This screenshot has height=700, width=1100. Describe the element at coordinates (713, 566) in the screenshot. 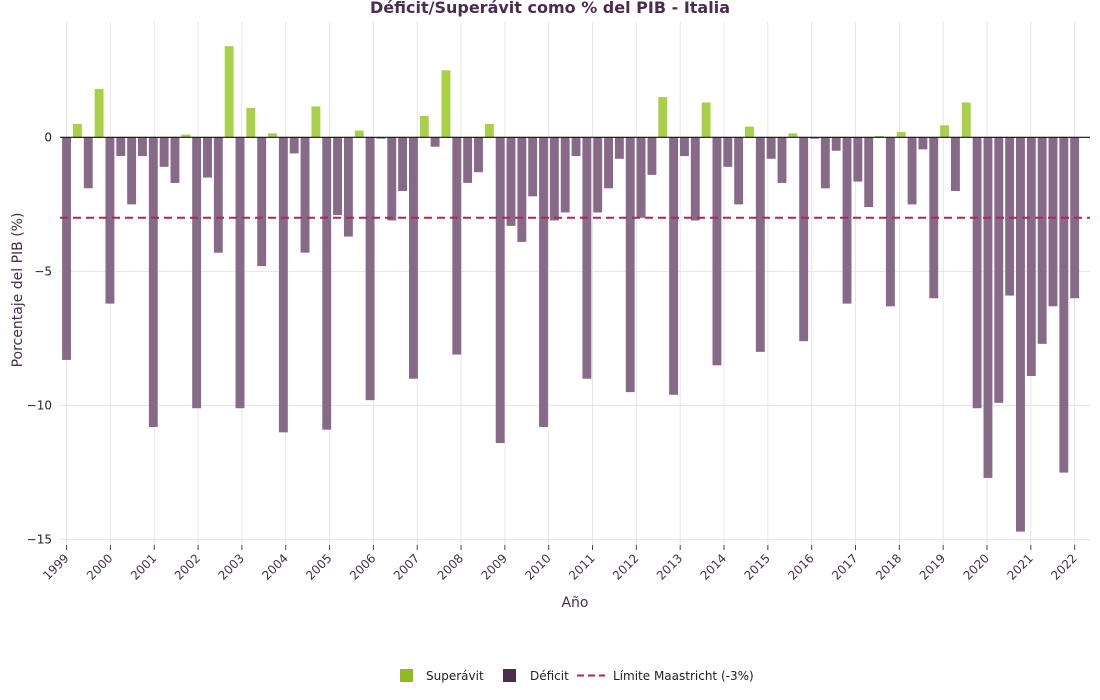

I see `x-tick-label-2014: 2014` at that location.